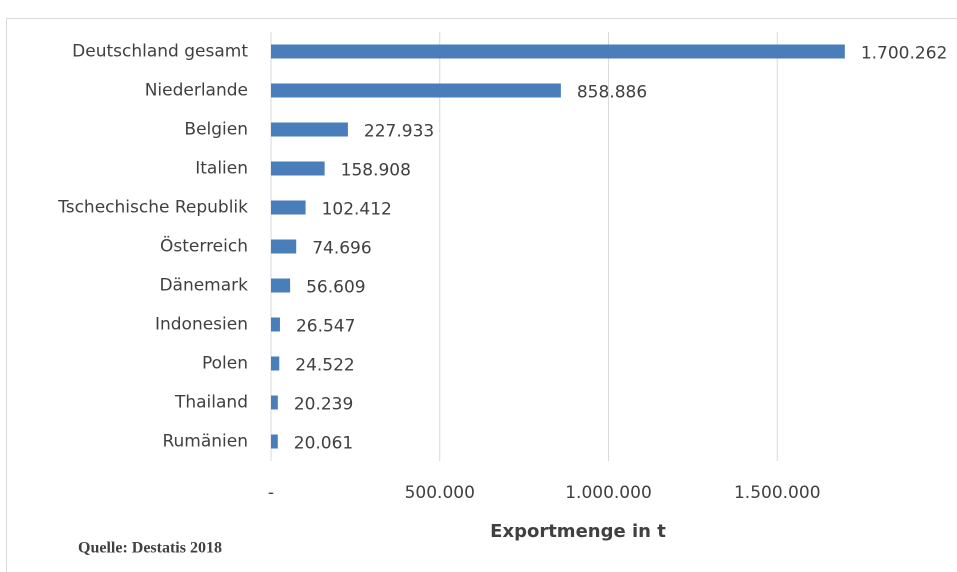  Describe the element at coordinates (211, 403) in the screenshot. I see `y-tick-label: Thailand` at that location.